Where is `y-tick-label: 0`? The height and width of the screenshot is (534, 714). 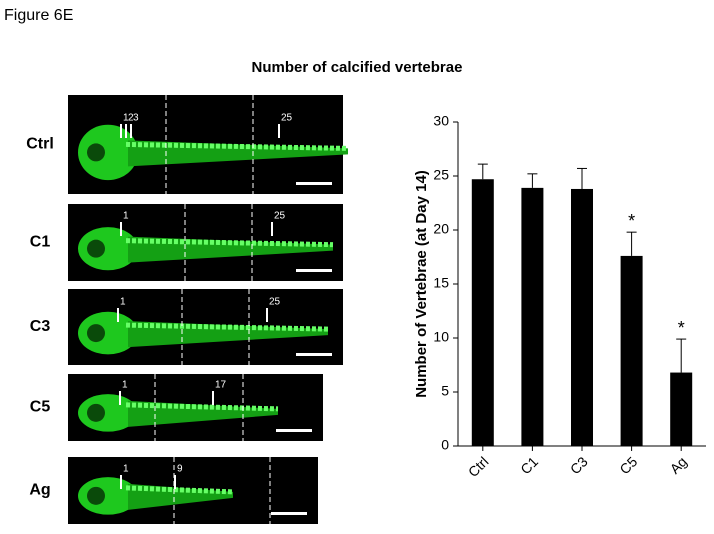
y-tick-label: 0 is located at coordinates (445, 445).